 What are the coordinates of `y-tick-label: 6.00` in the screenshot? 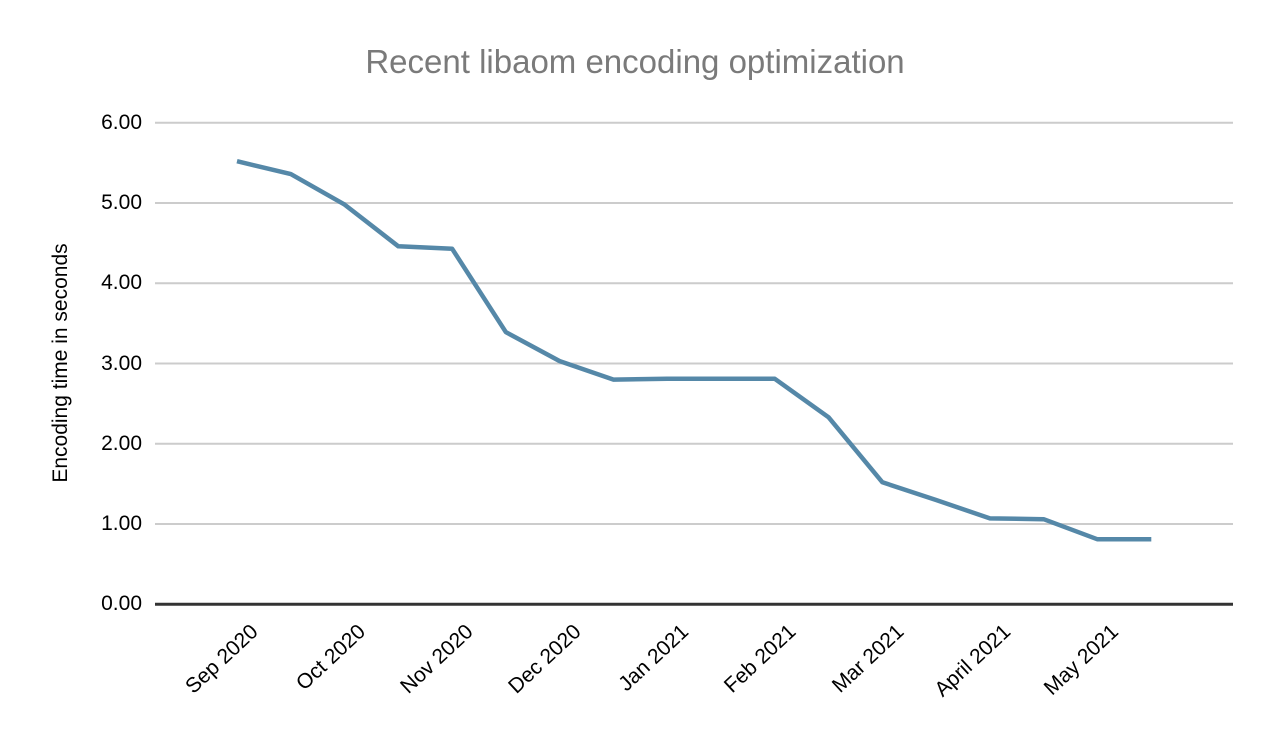 It's located at (121, 122).